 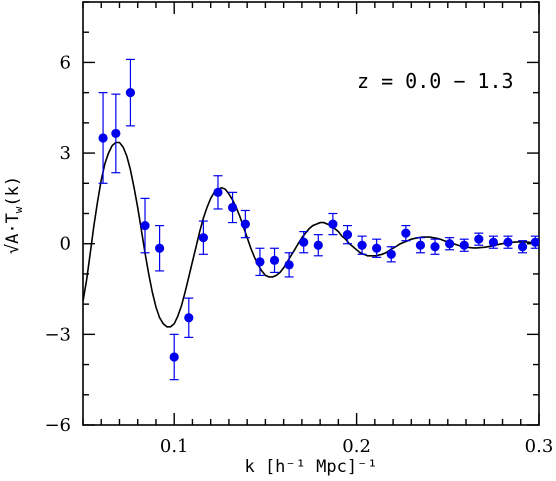 What do you see at coordinates (18, 209) in the screenshot?
I see `y-axis-label-subscript: w` at bounding box center [18, 209].